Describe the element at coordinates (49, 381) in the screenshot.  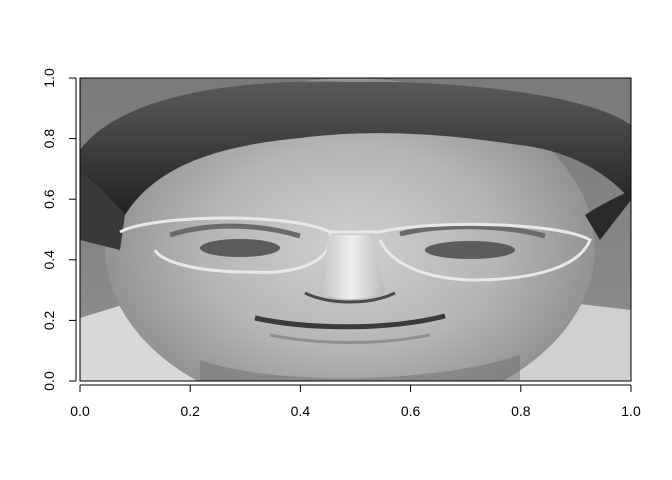
I see `y-tick-label: 0.0` at that location.